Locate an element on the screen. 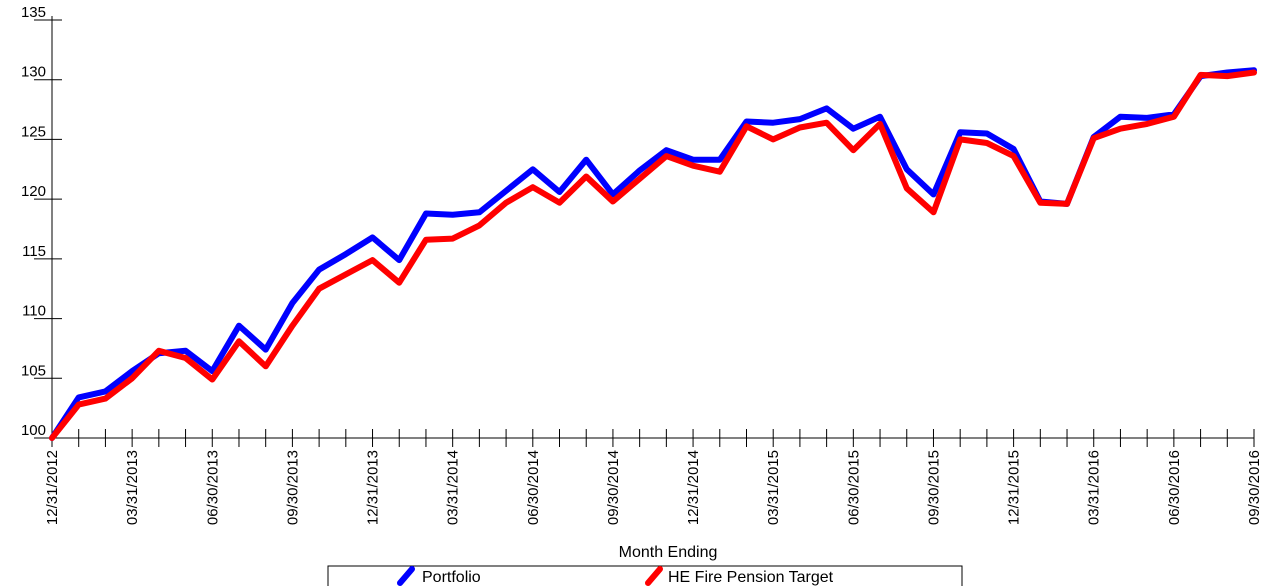 The image size is (1265, 586). x-tick-label: 03/31/2014 is located at coordinates (453, 487).